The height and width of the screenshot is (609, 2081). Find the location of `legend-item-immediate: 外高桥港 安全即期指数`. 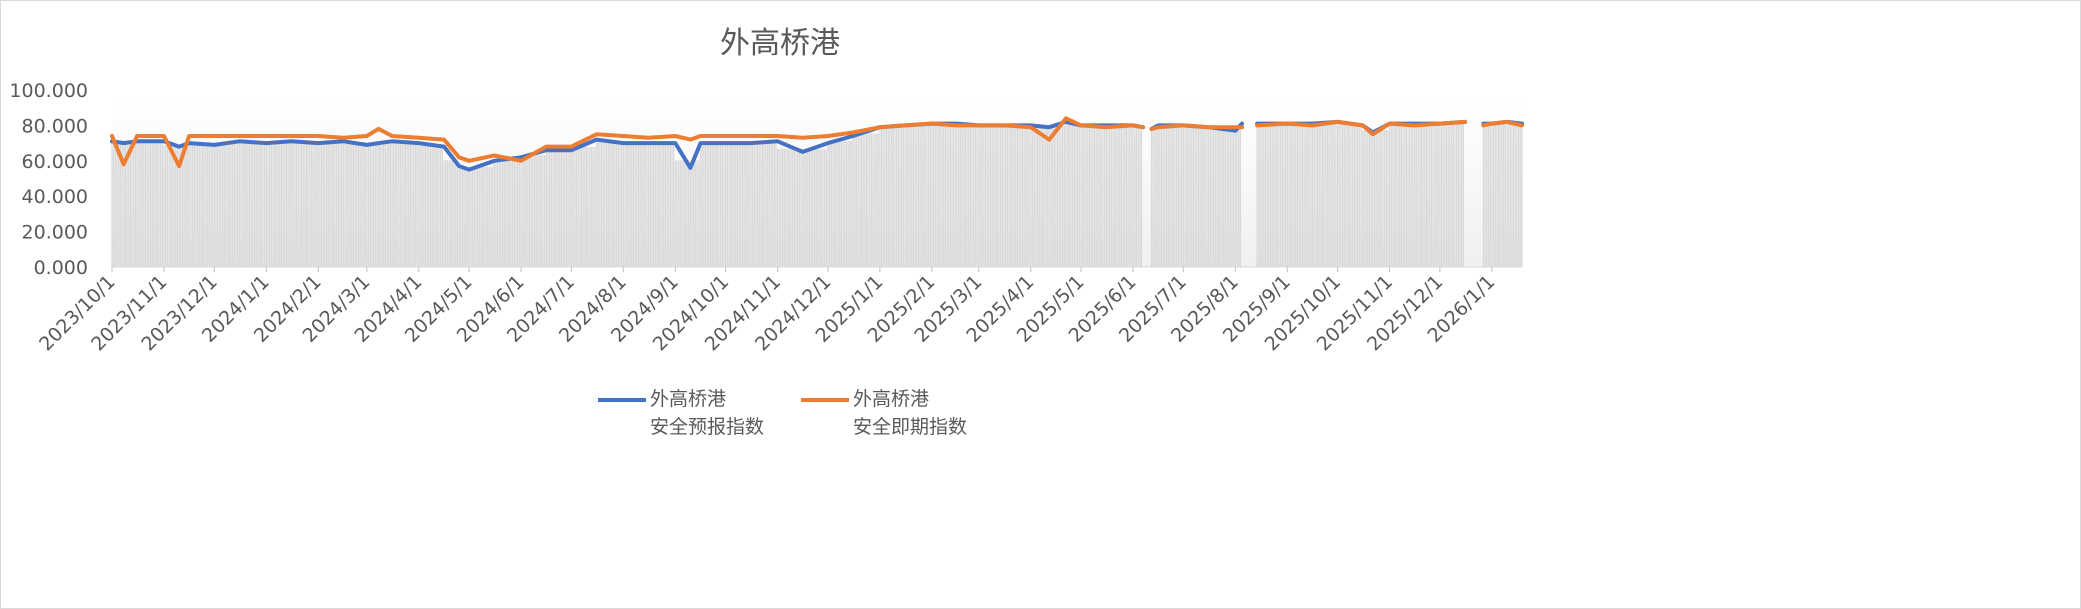

legend-item-immediate: 外高桥港 安全即期指数 is located at coordinates (884, 413).